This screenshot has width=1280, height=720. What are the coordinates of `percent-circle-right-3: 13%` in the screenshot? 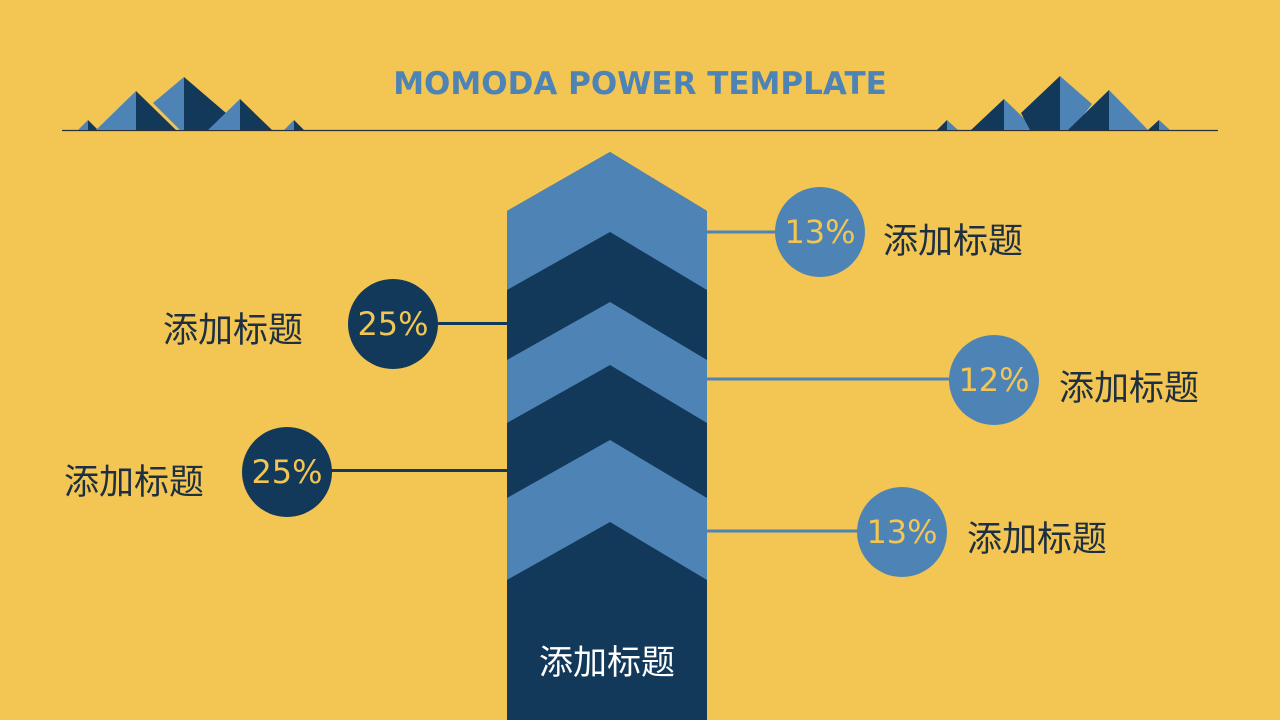 It's located at (902, 532).